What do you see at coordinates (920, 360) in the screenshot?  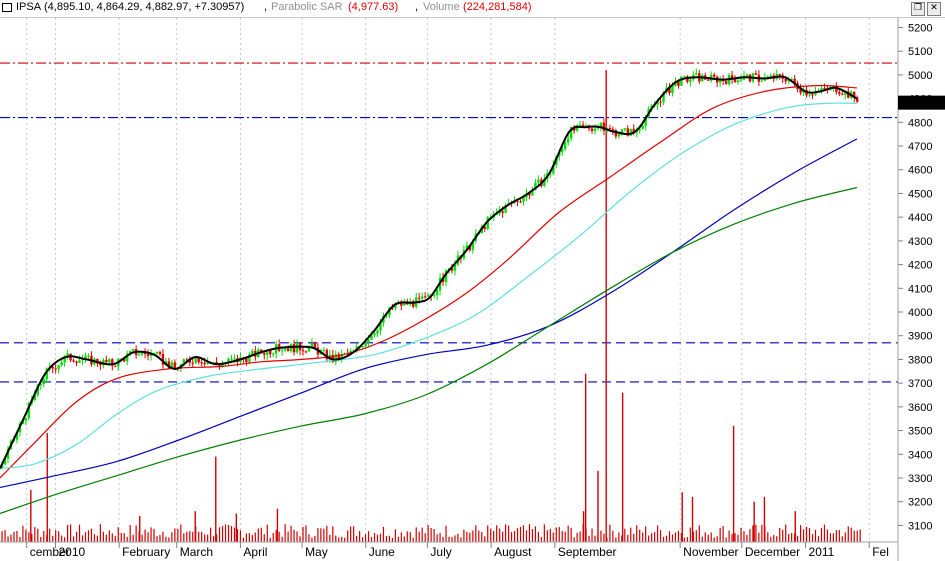 I see `y-tick-label: 3800` at bounding box center [920, 360].